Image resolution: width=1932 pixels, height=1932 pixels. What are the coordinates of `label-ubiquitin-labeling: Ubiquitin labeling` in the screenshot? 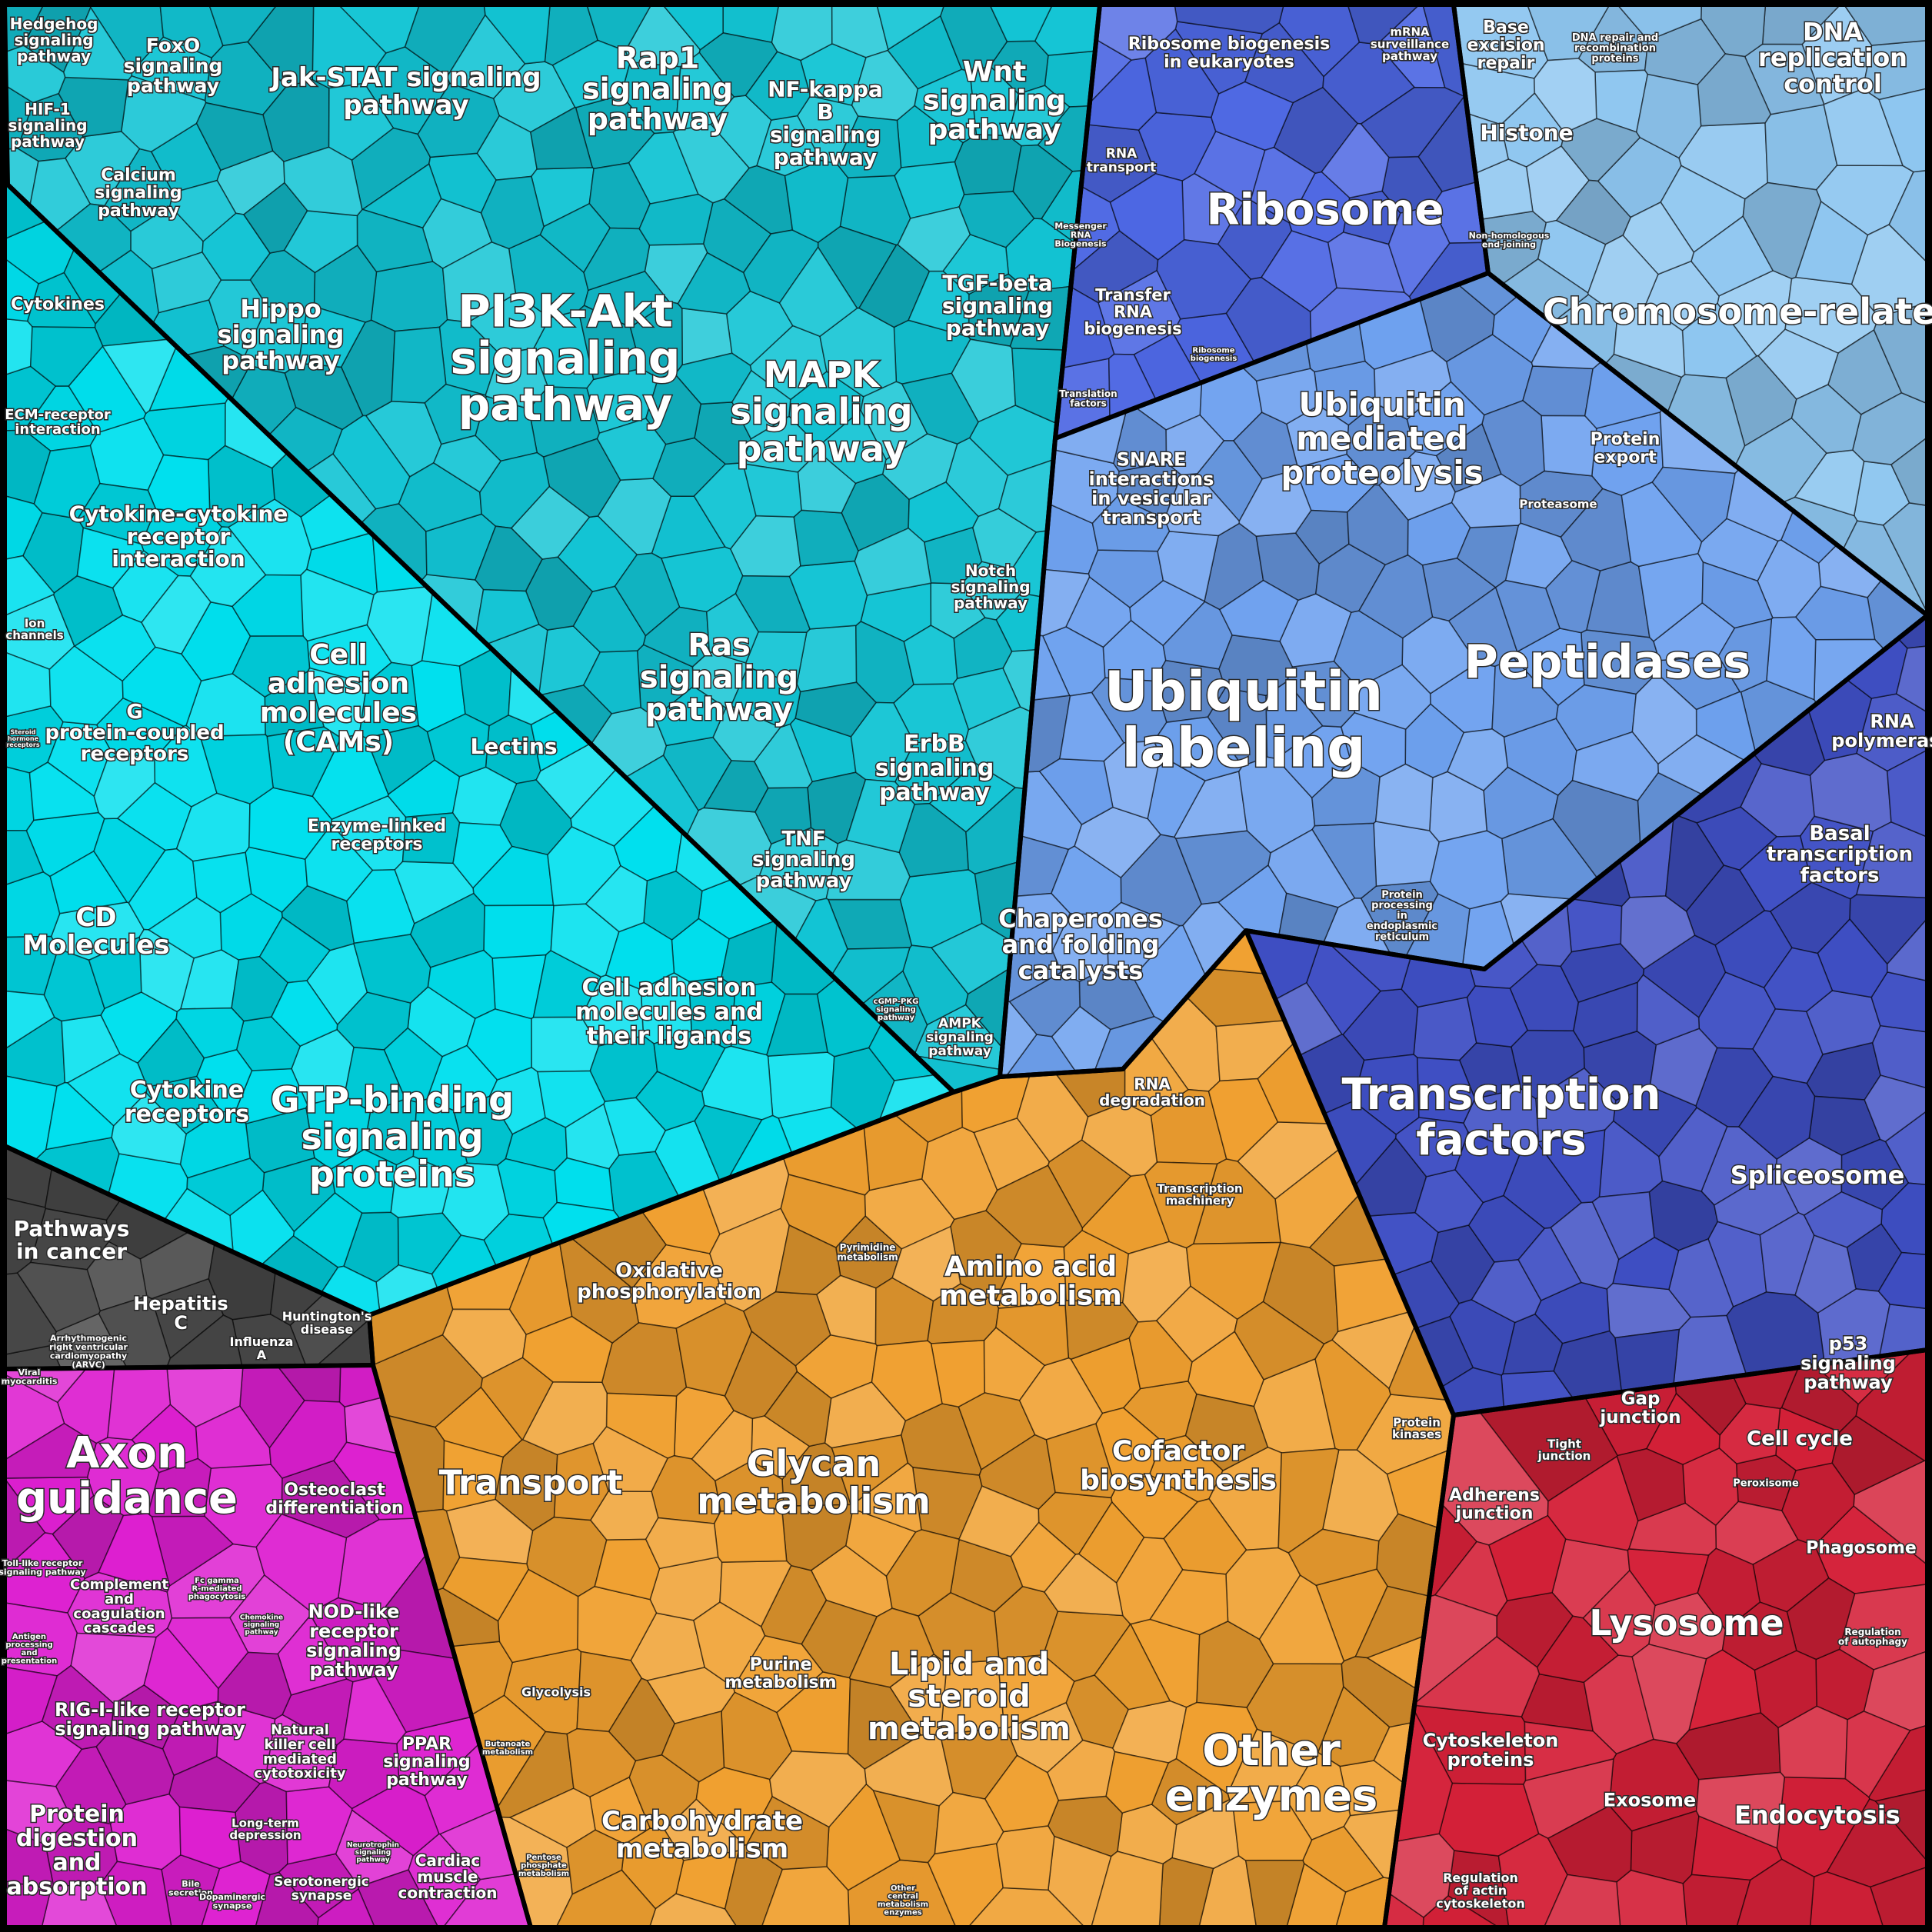 It's located at (1243, 720).